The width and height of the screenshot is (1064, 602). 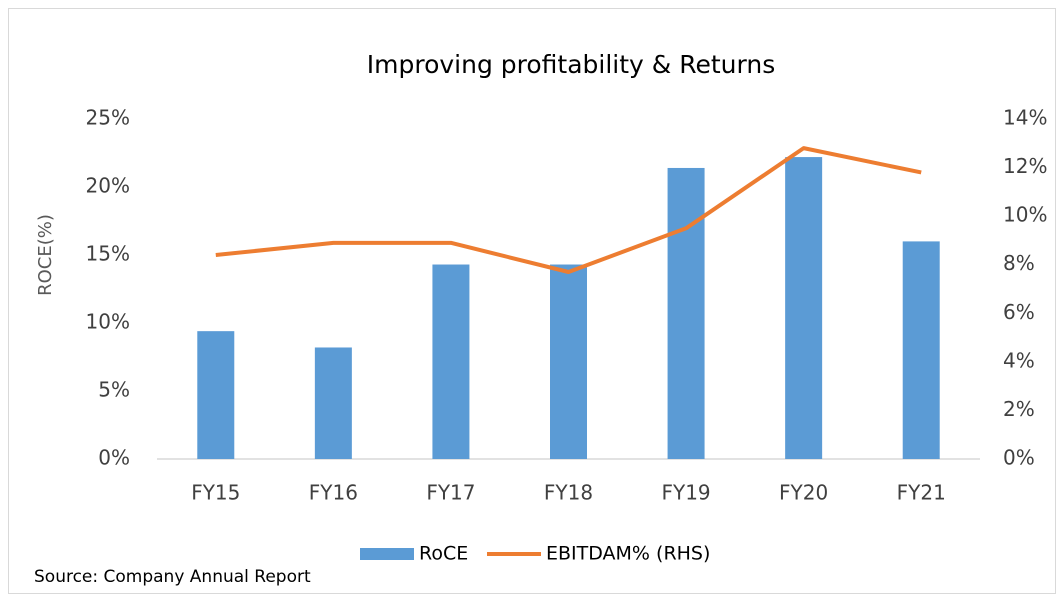 I want to click on x-tick-label: FY15, so click(x=215, y=493).